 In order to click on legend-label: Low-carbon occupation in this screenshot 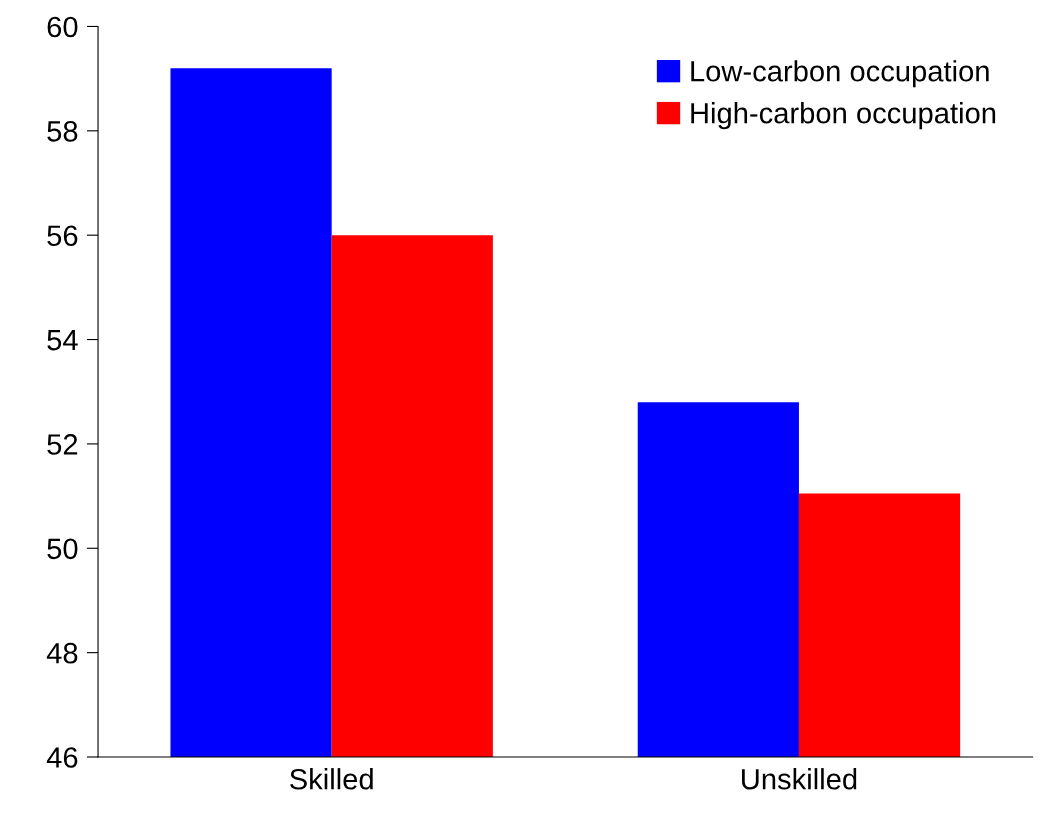, I will do `click(840, 74)`.